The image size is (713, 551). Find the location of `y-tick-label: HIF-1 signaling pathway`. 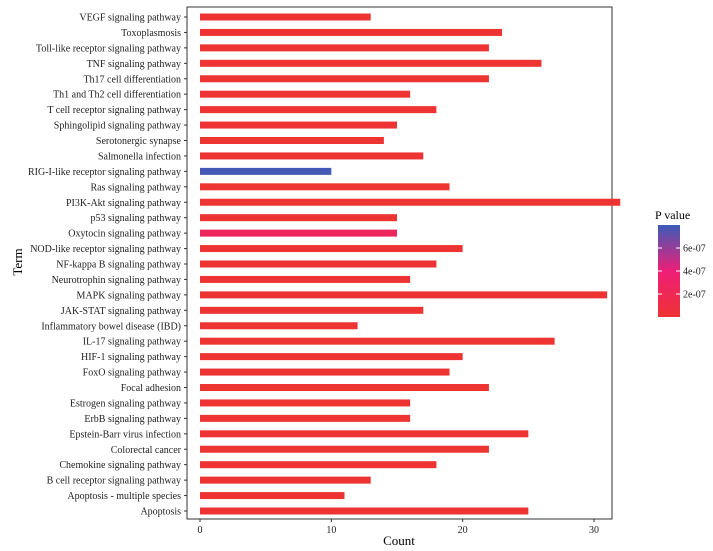

y-tick-label: HIF-1 signaling pathway is located at coordinates (131, 357).